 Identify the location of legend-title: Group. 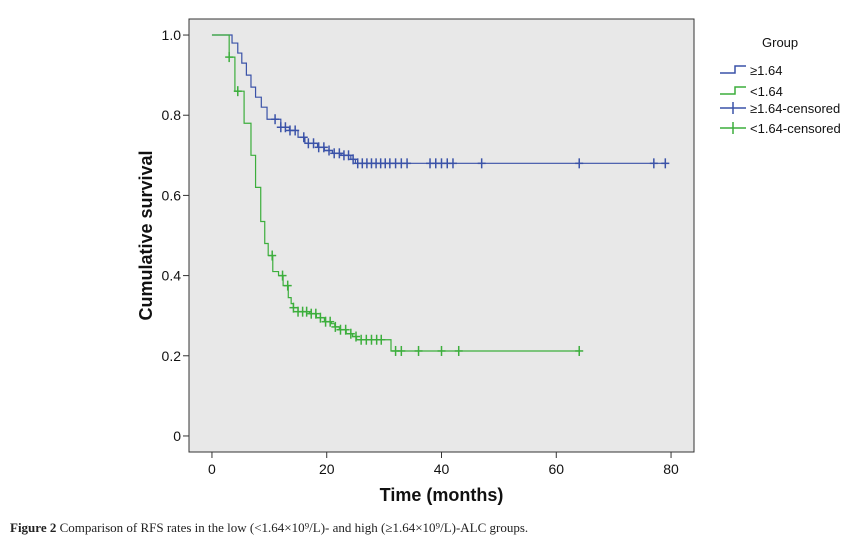
(780, 42).